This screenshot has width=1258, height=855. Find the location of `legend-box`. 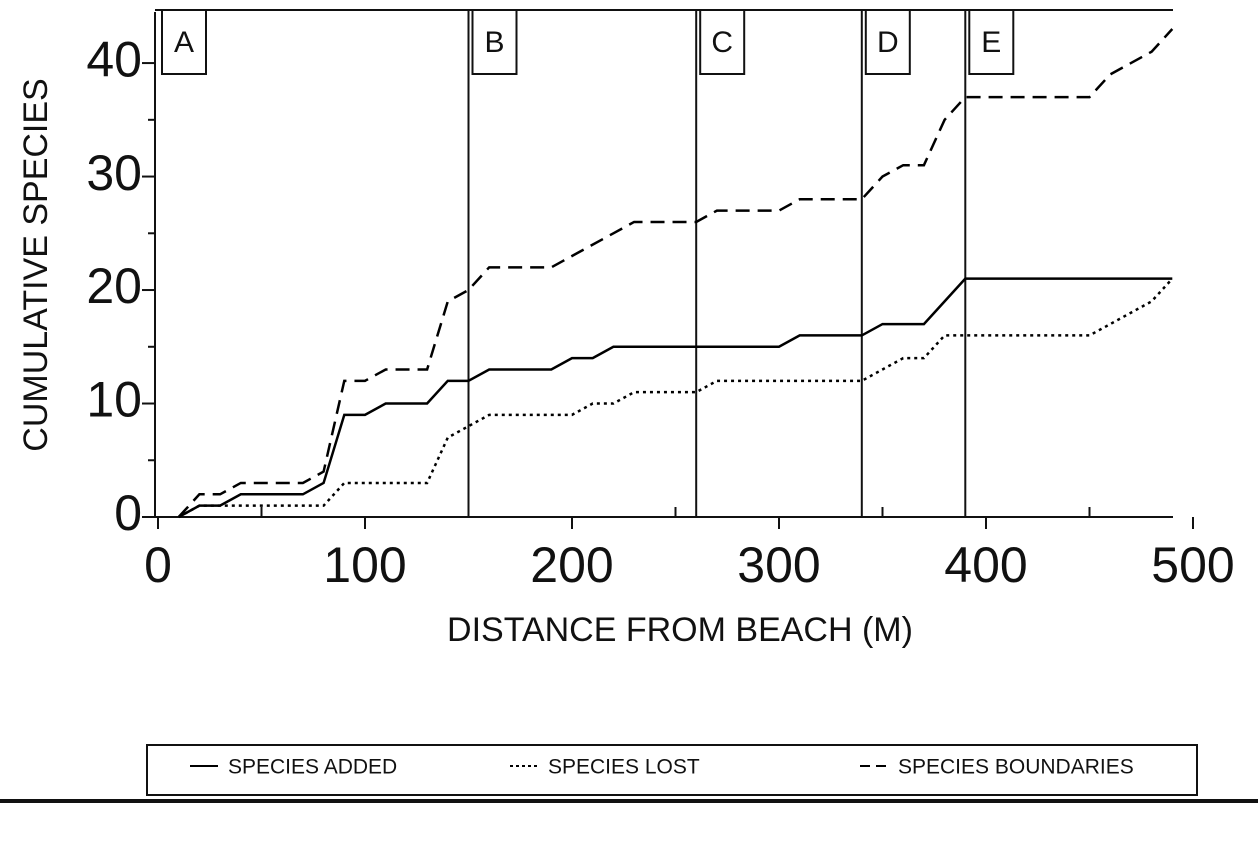

legend-box is located at coordinates (672, 770).